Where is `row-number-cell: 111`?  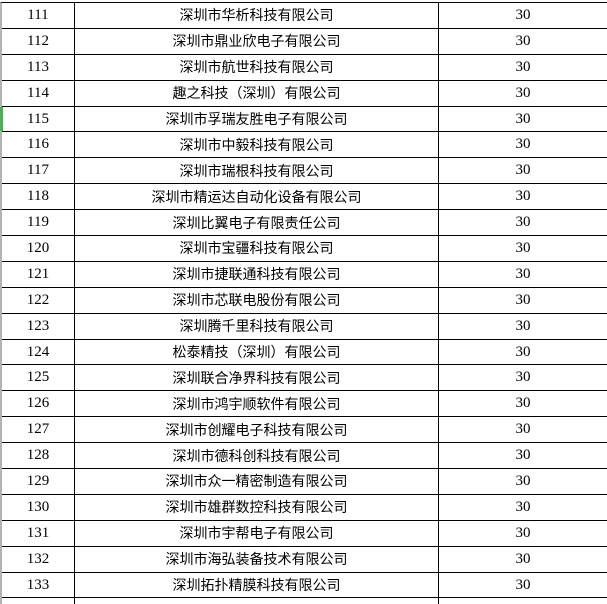
row-number-cell: 111 is located at coordinates (38, 15).